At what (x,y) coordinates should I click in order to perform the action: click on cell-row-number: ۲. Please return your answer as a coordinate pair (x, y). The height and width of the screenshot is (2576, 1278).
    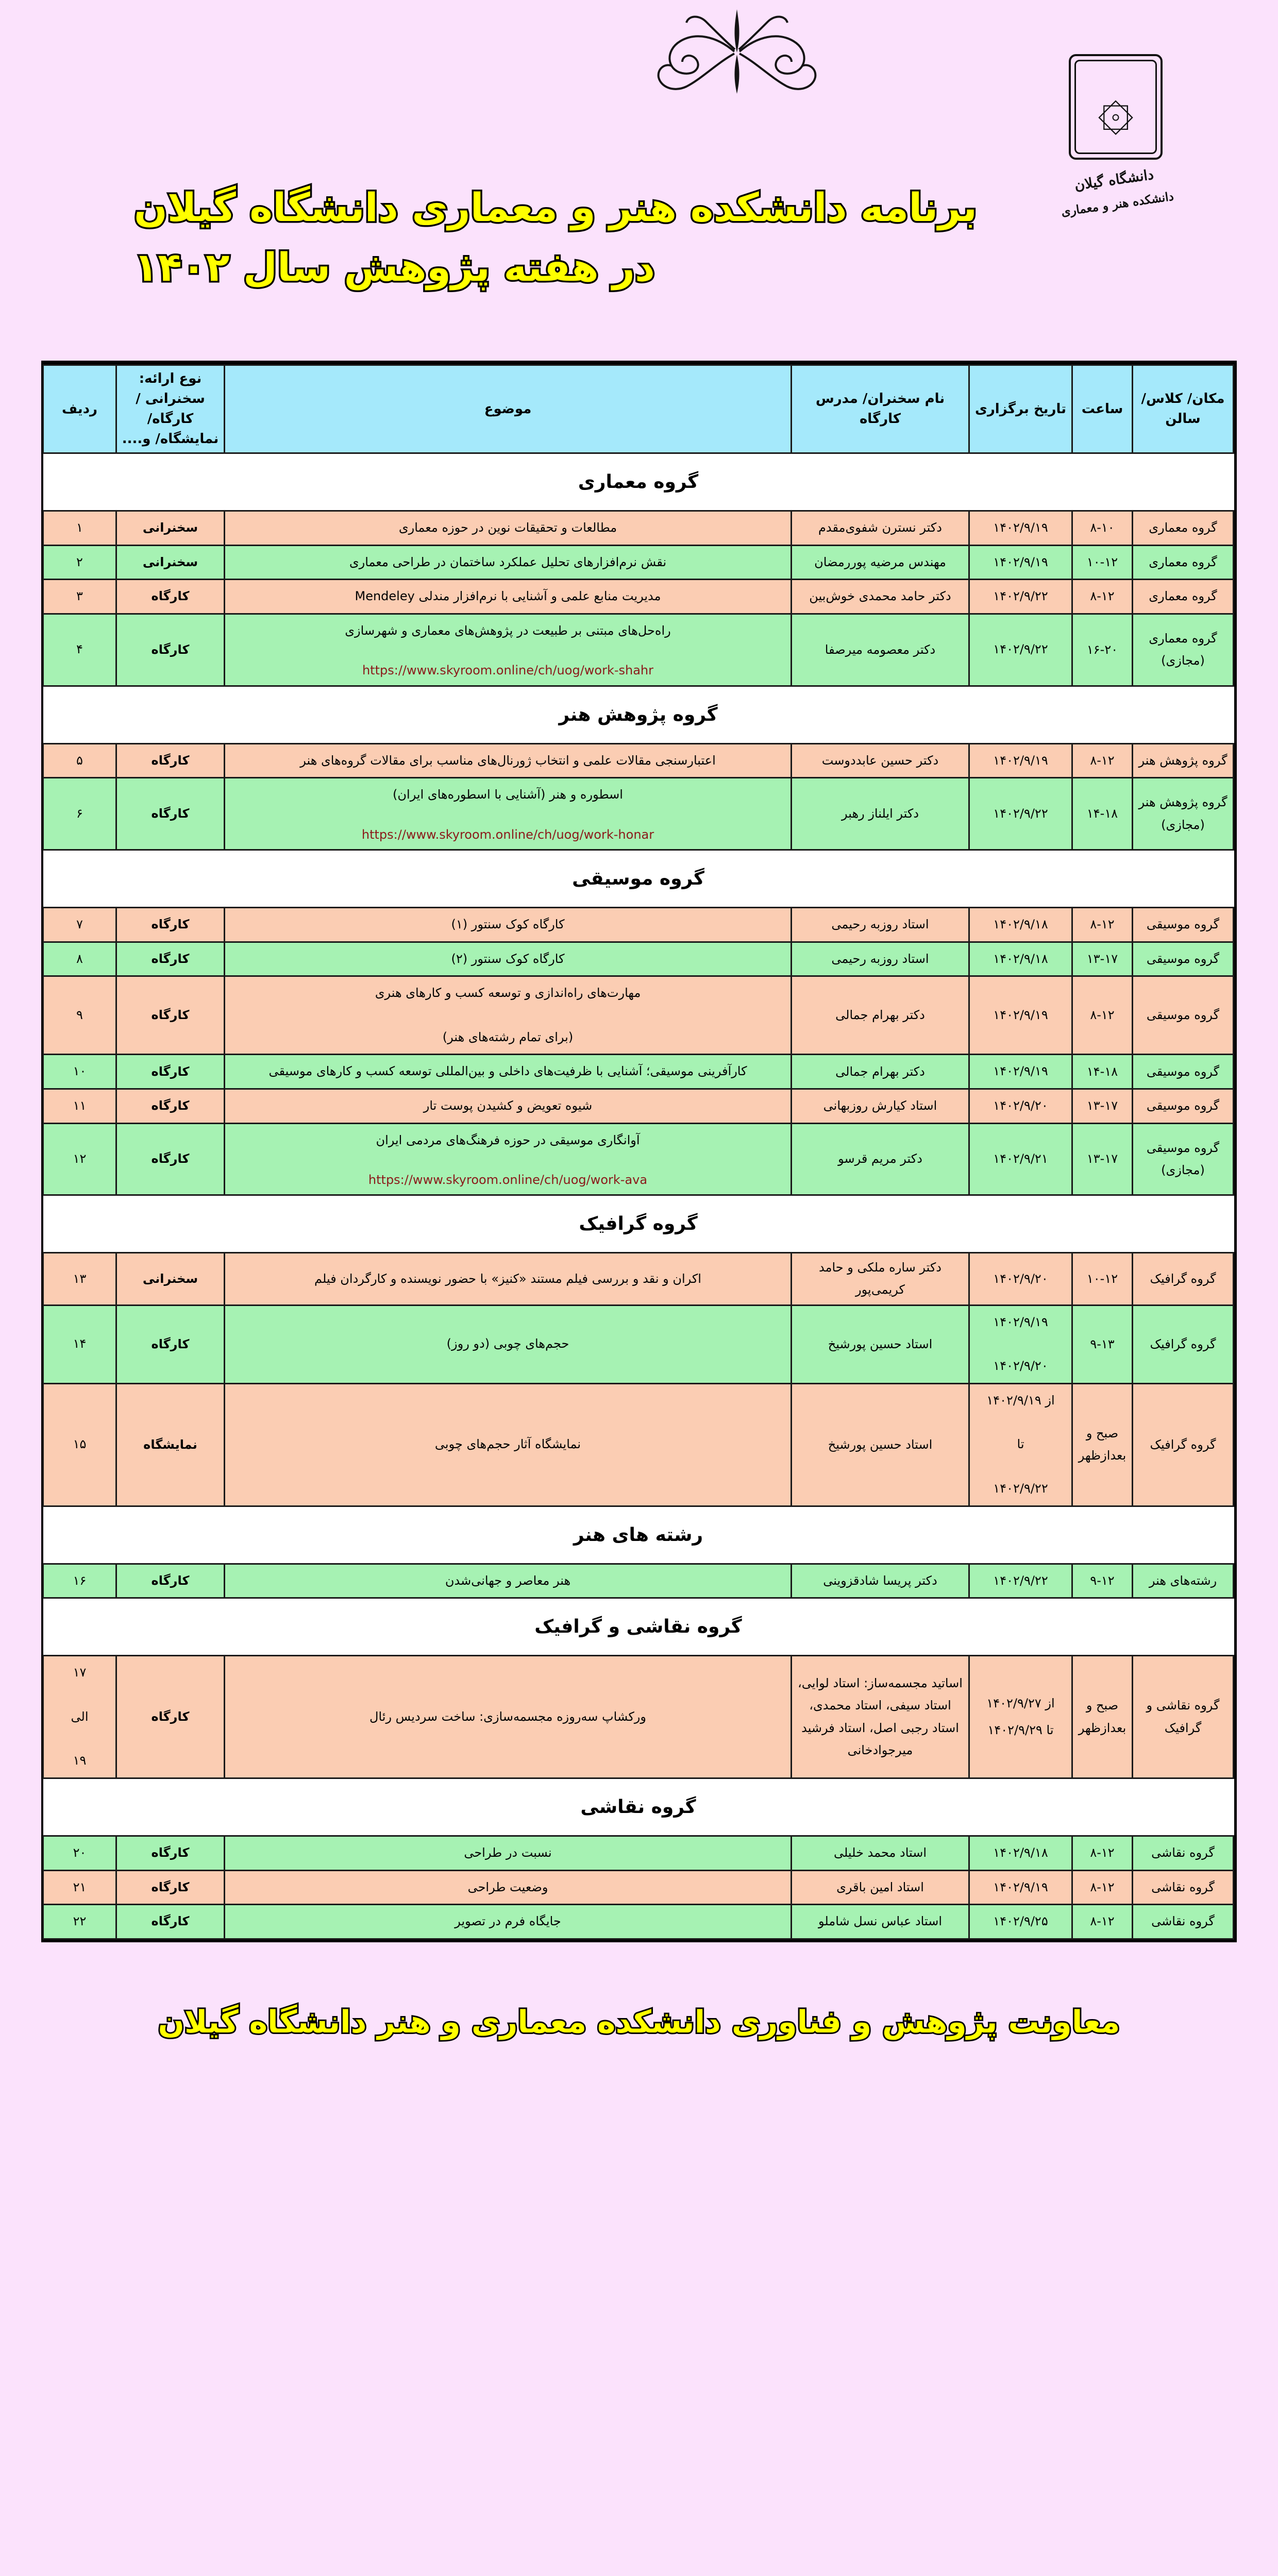
    Looking at the image, I should click on (80, 562).